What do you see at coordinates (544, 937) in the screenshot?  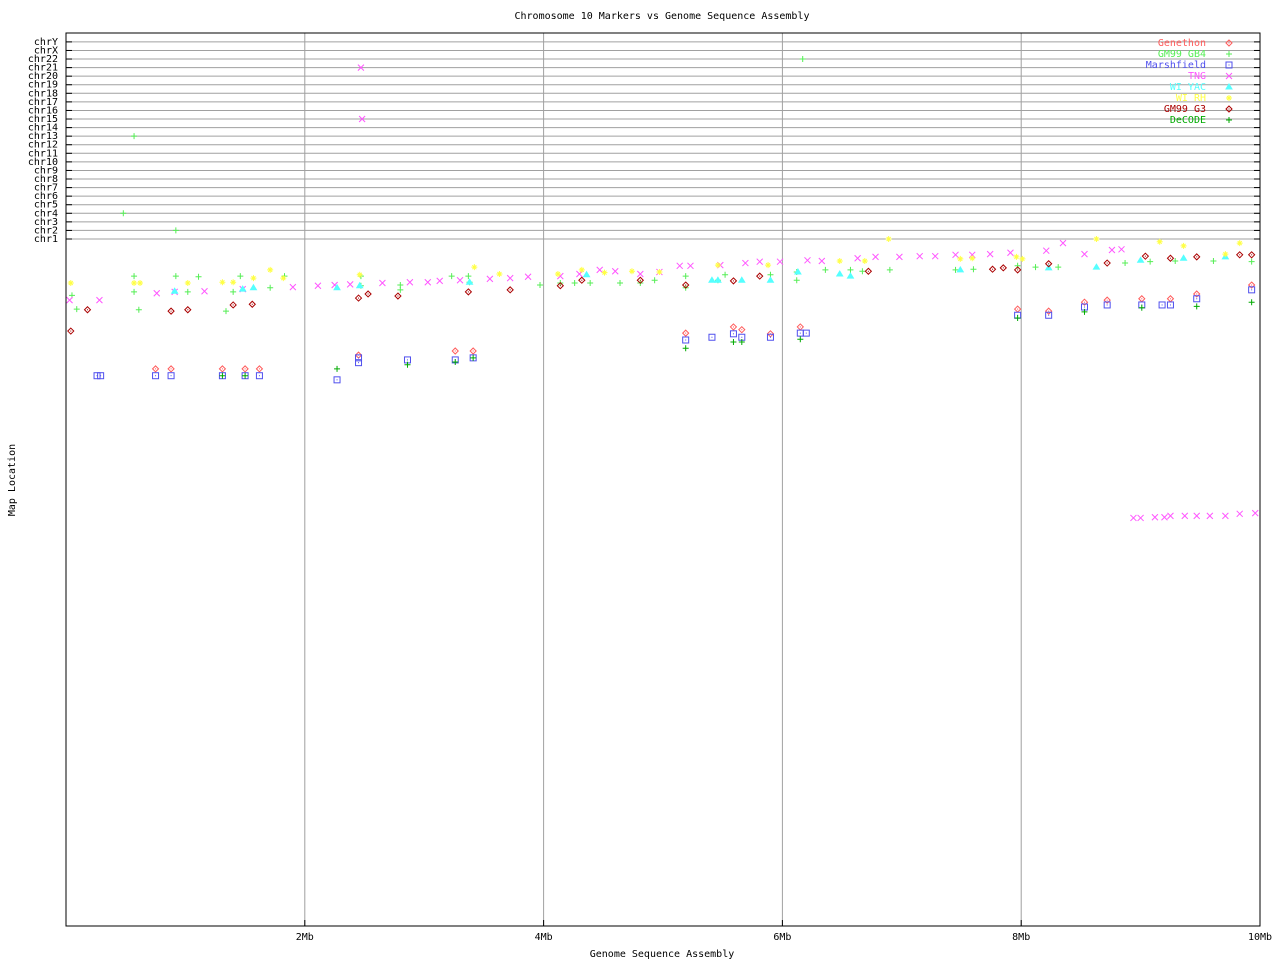 I see `x-tick-label: 4Mb` at bounding box center [544, 937].